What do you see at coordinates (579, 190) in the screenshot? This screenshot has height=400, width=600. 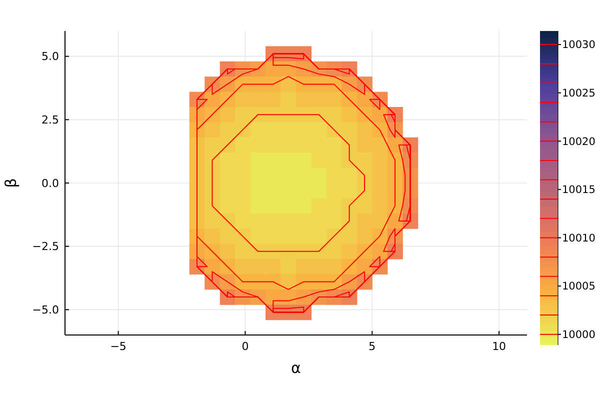 I see `color-bar-label: 10015` at bounding box center [579, 190].